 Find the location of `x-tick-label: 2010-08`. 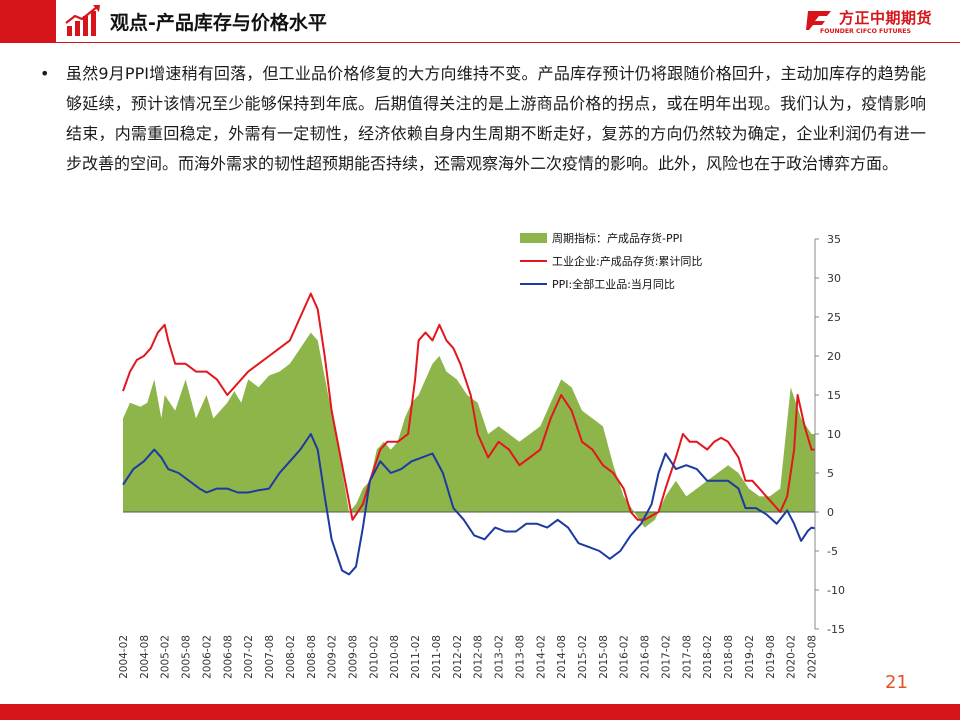

x-tick-label: 2010-08 is located at coordinates (395, 657).